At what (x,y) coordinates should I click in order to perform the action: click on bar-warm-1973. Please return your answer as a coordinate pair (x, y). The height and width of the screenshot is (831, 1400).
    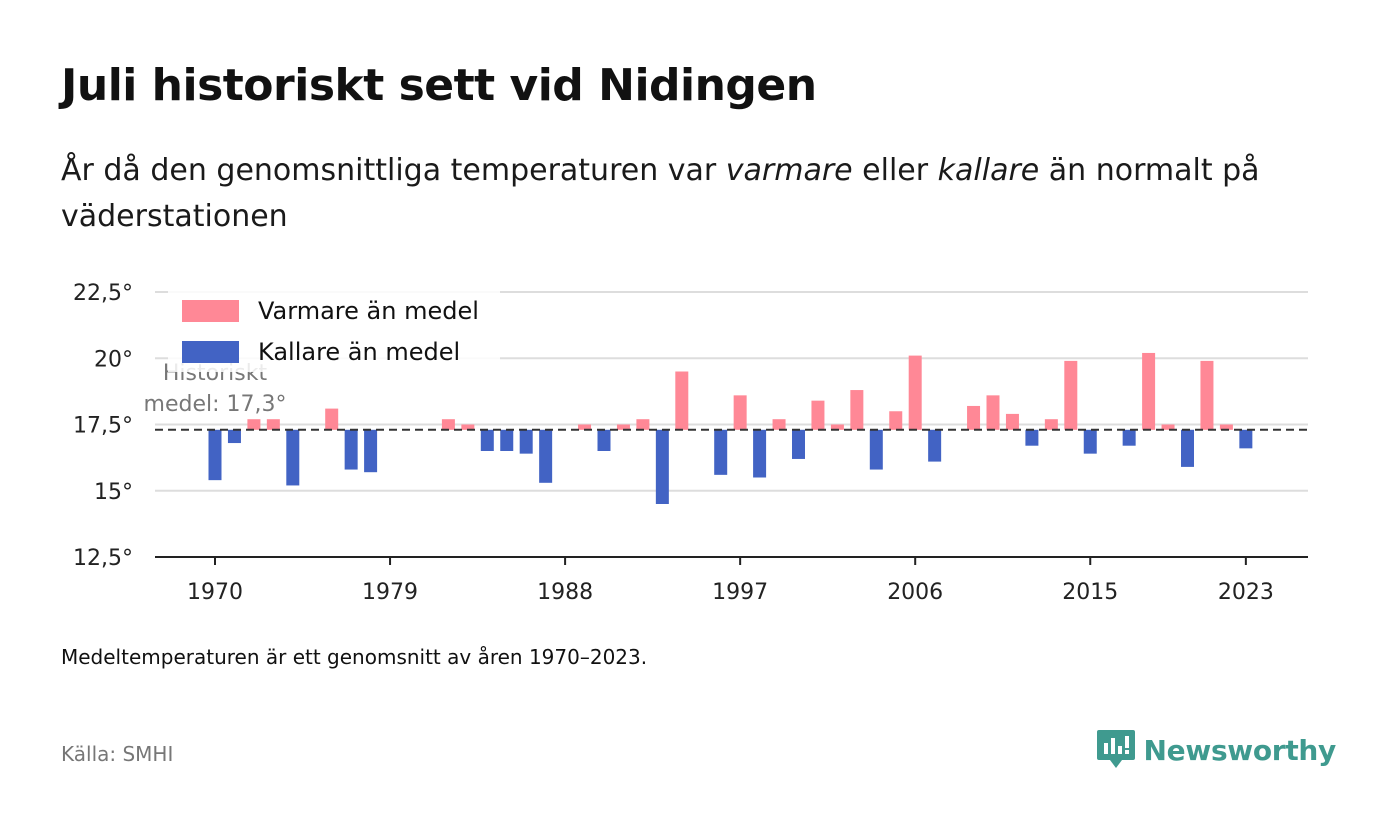
    Looking at the image, I should click on (273, 424).